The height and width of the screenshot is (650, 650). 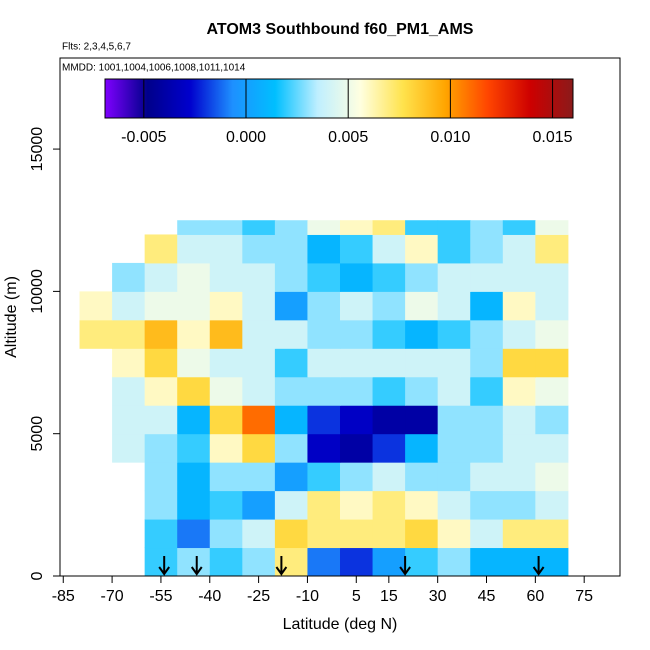 What do you see at coordinates (340, 624) in the screenshot?
I see `x-axis-label: Latitude (deg N)` at bounding box center [340, 624].